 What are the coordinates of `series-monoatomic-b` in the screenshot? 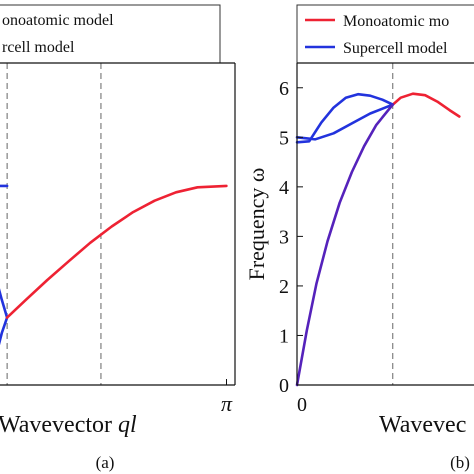 It's located at (426, 105).